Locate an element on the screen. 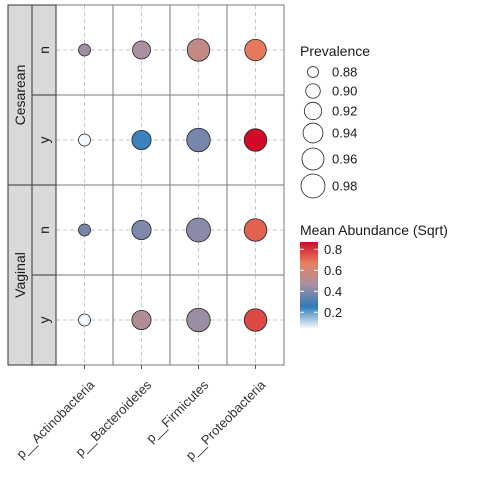  point-vaginal-n-p-proteobacteria is located at coordinates (255, 230).